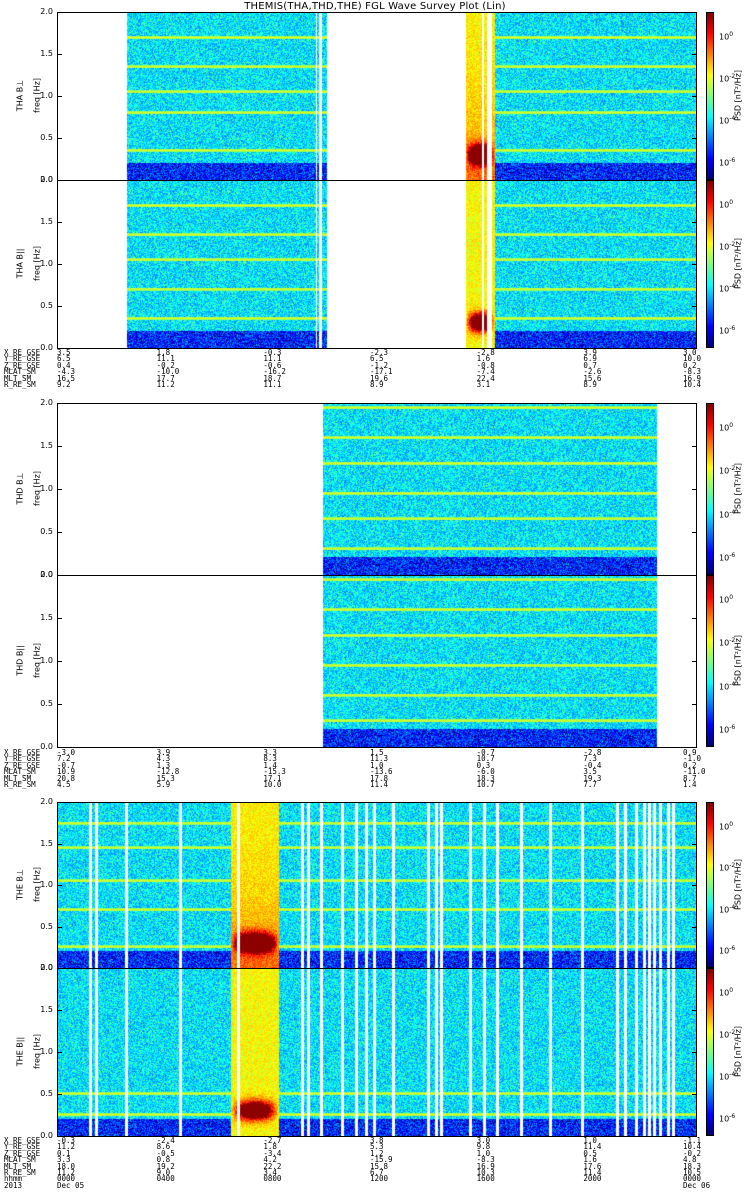 This screenshot has height=1200, width=750. What do you see at coordinates (374, 1185) in the screenshot?
I see `ephemeris-row: 2013 Dec 05 Dec 06` at bounding box center [374, 1185].